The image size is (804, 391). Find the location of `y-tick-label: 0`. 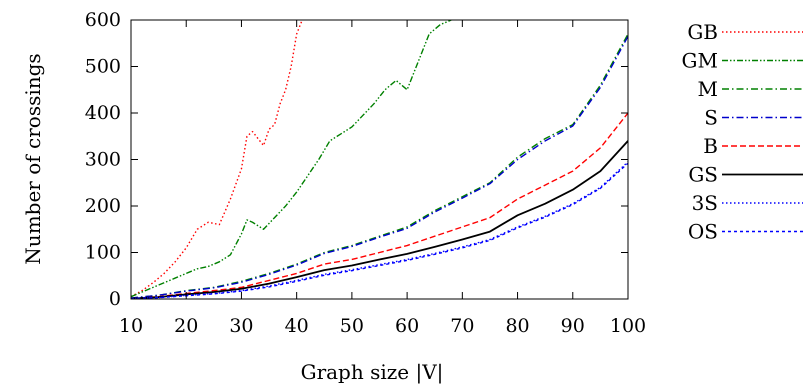

y-tick-label: 0 is located at coordinates (115, 299).